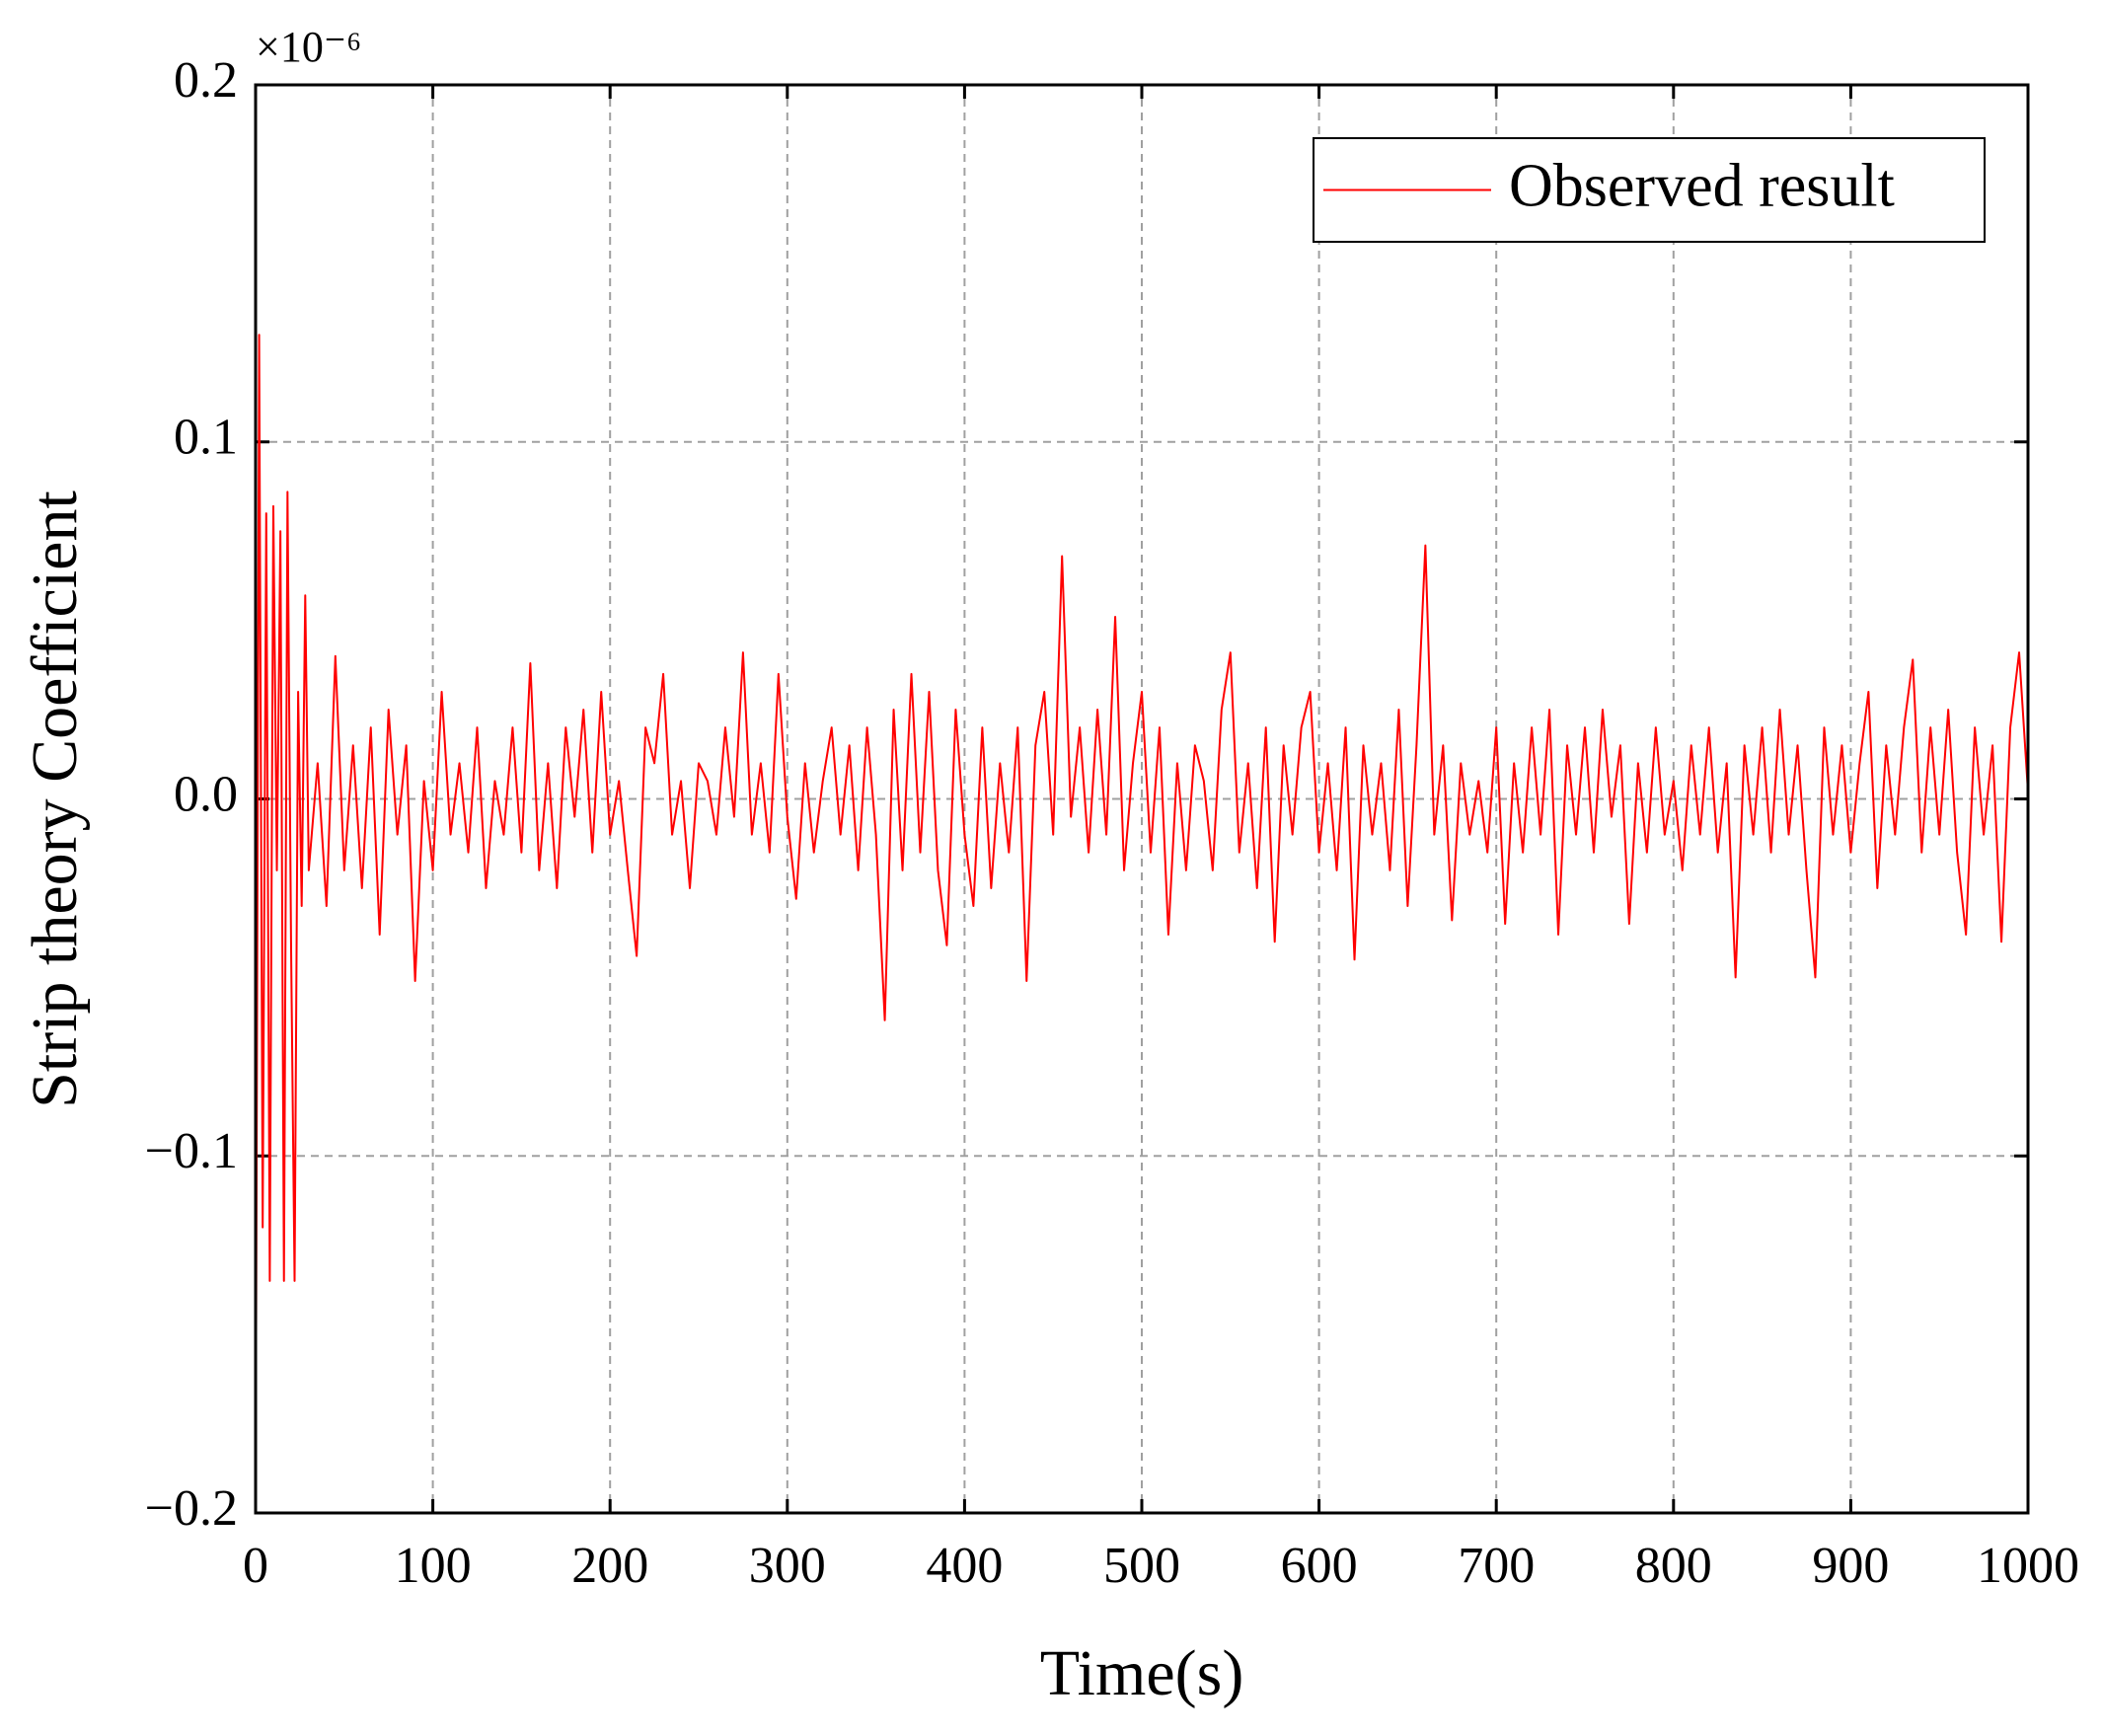  I want to click on legend-label: Observed result, so click(1702, 186).